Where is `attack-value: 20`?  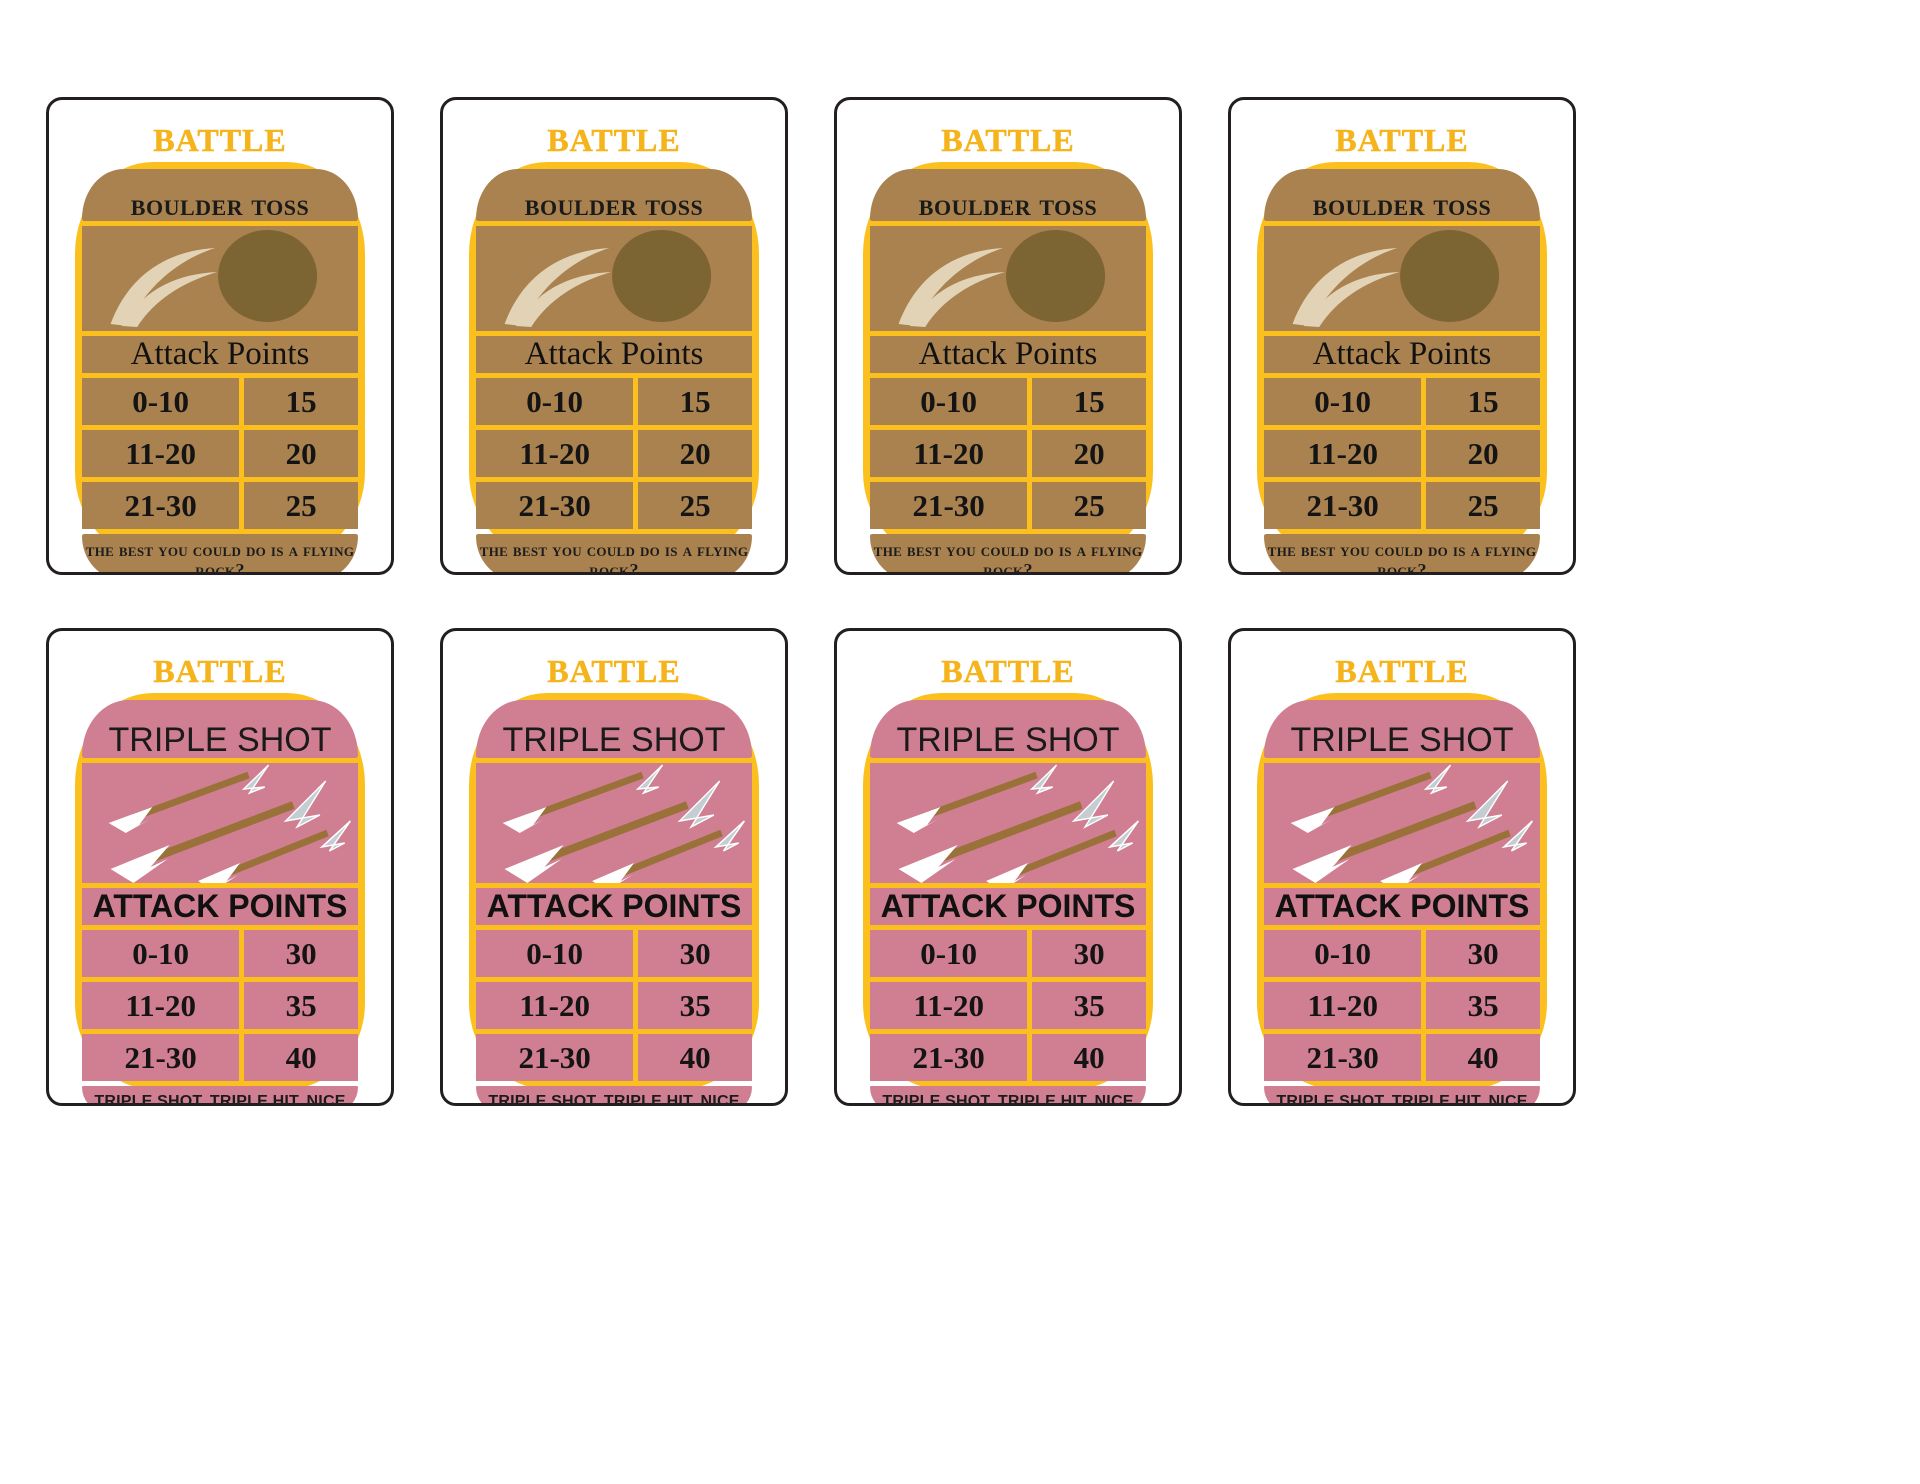
attack-value: 20 is located at coordinates (1483, 453).